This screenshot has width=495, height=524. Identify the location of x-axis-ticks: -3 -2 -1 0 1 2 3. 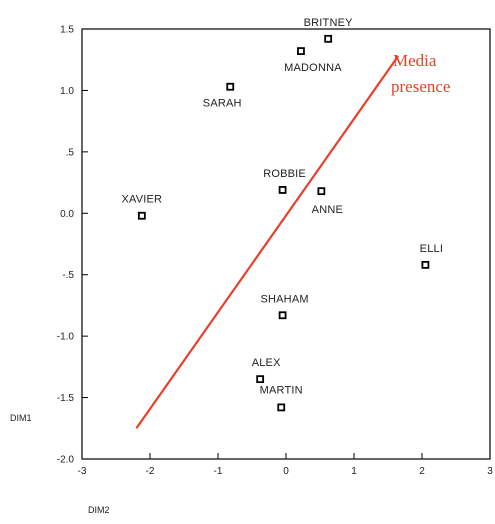
(285, 465).